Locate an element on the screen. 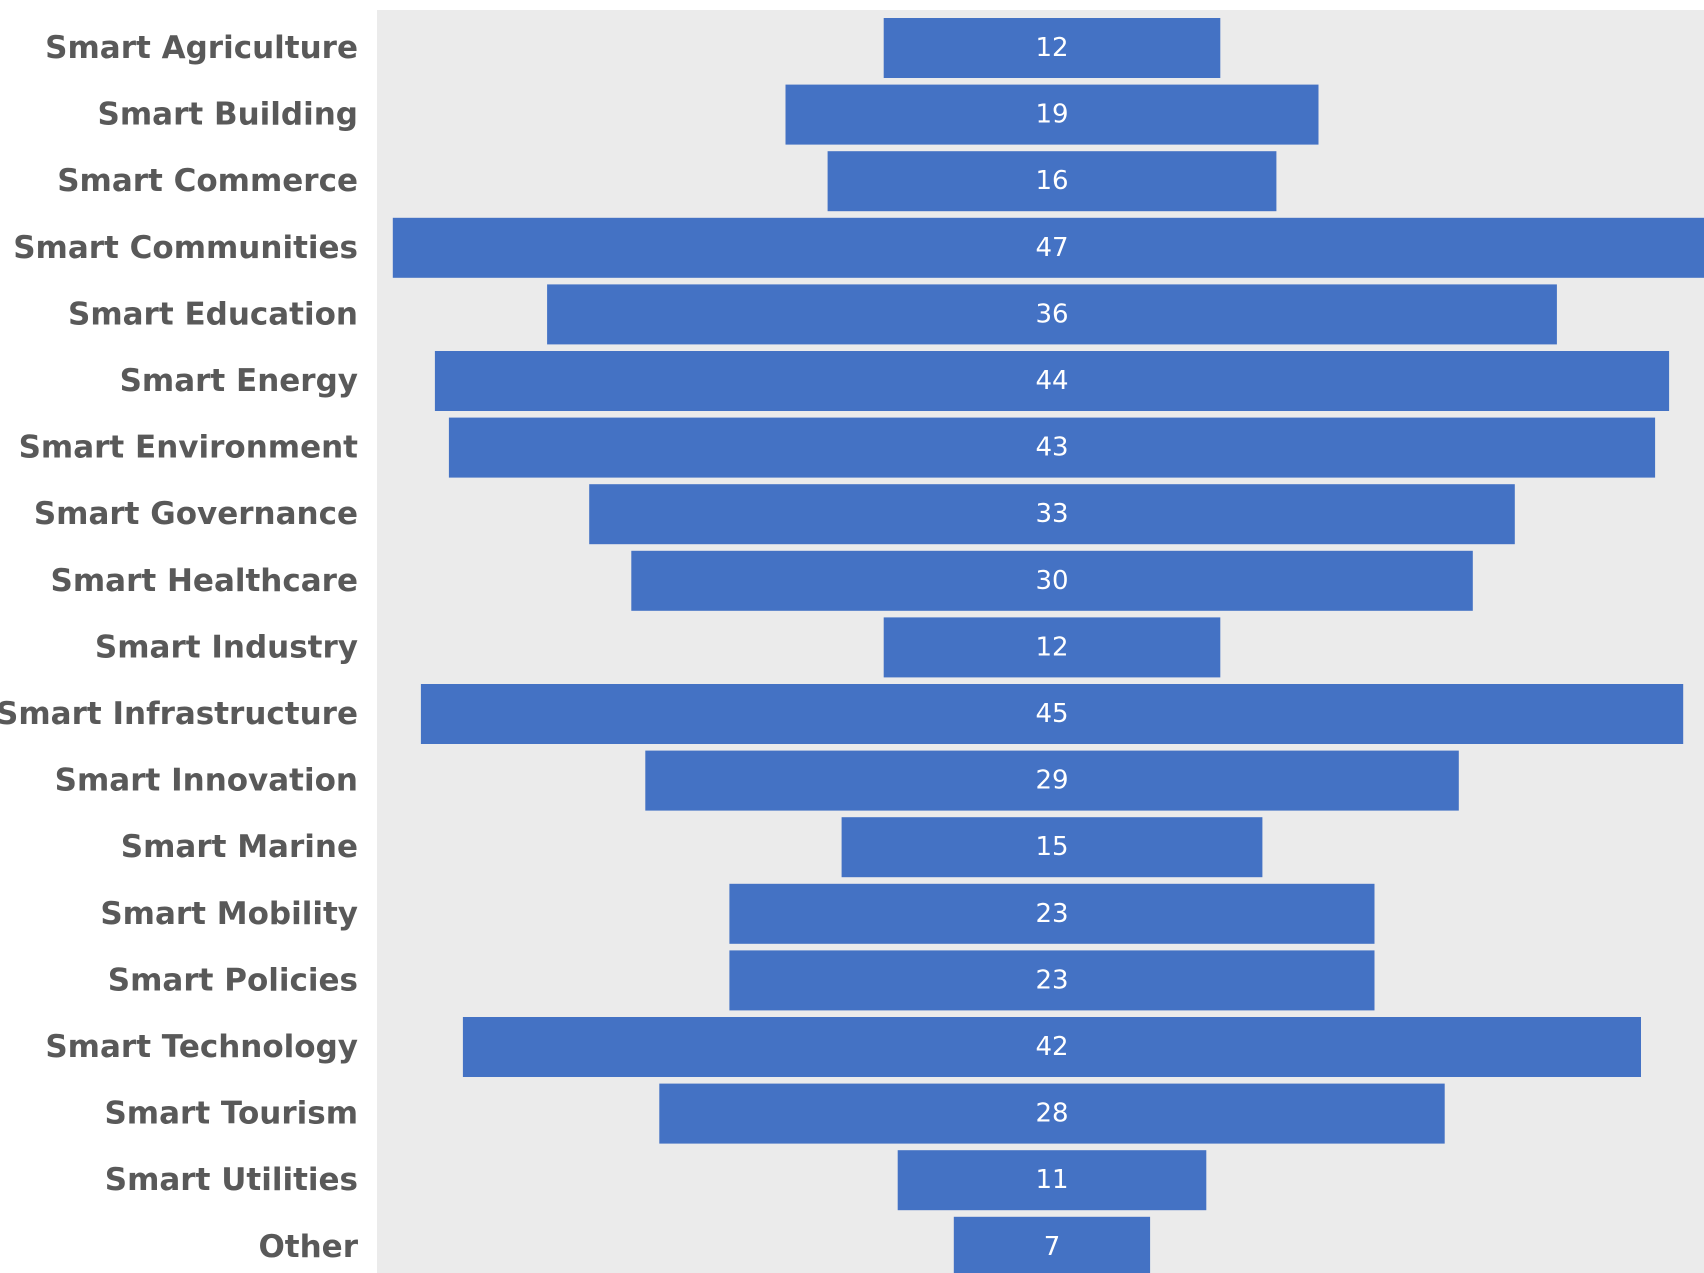 The image size is (1704, 1273). category-label-smart-infrastructure: Smart Infrastructure is located at coordinates (179, 714).